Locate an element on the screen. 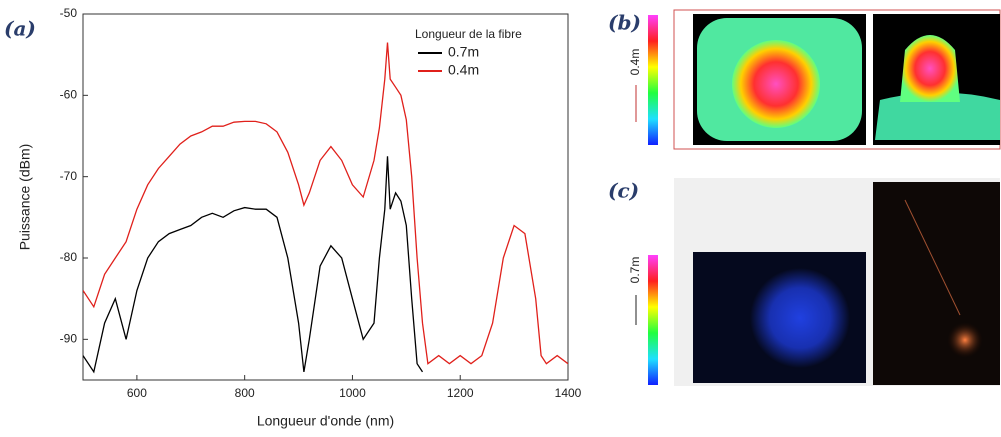 The width and height of the screenshot is (1001, 437). length-label: 0.7m is located at coordinates (635, 270).